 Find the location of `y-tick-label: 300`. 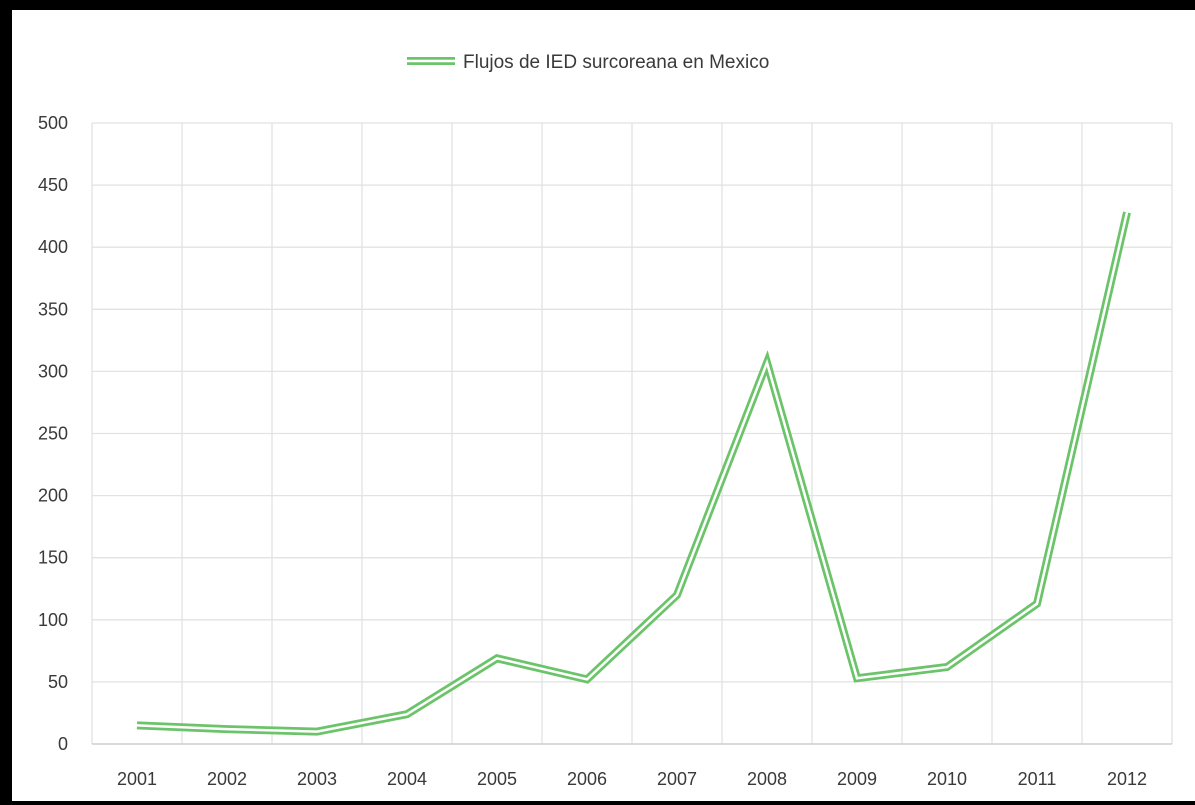

y-tick-label: 300 is located at coordinates (53, 371).